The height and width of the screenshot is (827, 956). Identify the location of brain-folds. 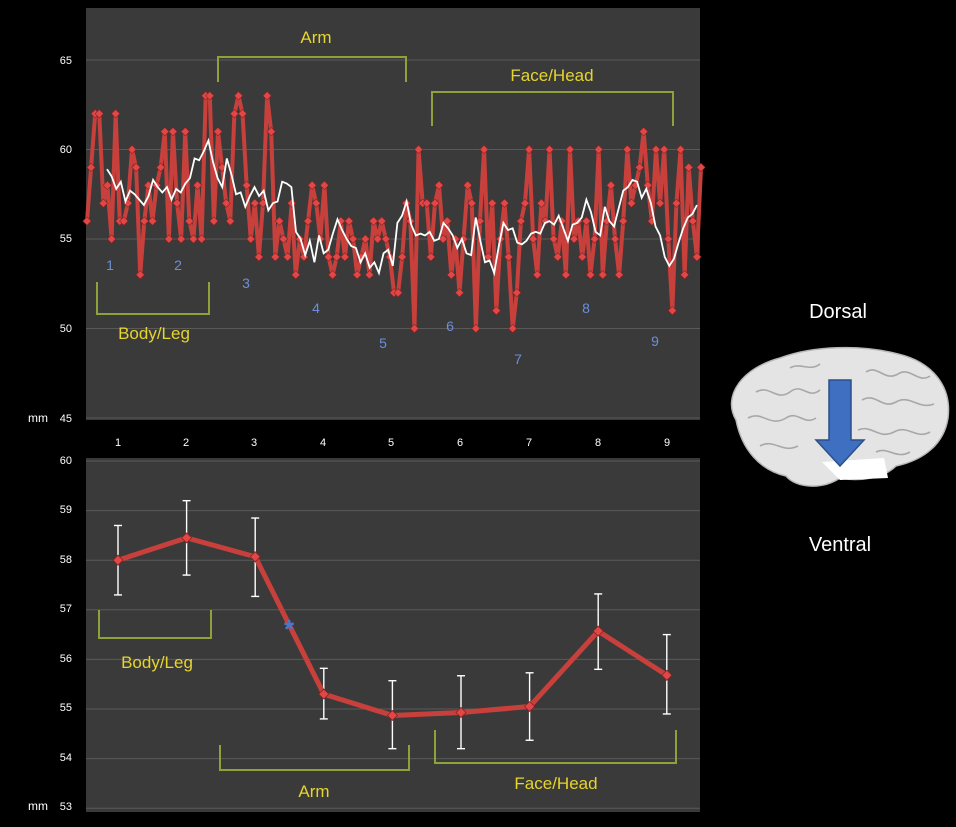
(841, 409).